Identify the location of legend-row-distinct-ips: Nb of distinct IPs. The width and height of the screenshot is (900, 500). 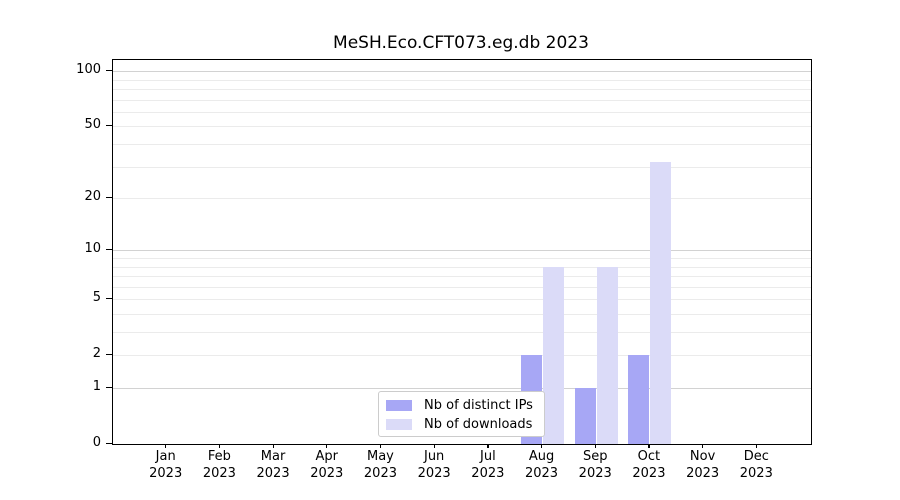
(461, 405).